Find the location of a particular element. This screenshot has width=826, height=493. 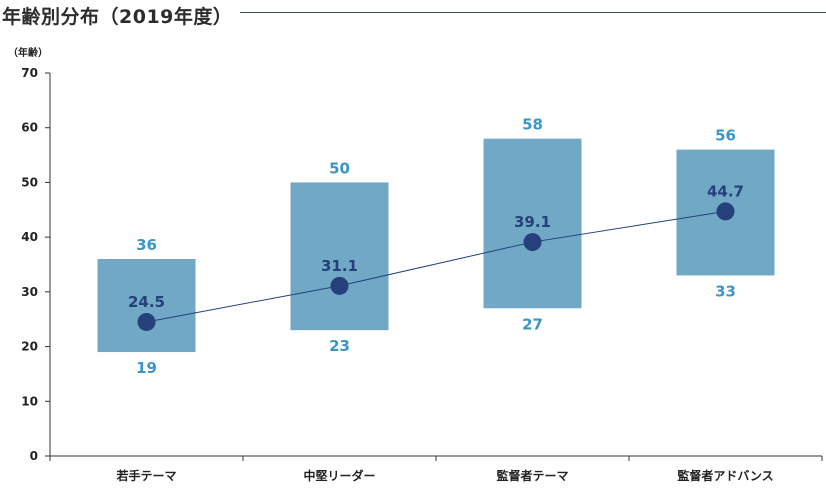

y-tick-label: 20 is located at coordinates (29, 347).